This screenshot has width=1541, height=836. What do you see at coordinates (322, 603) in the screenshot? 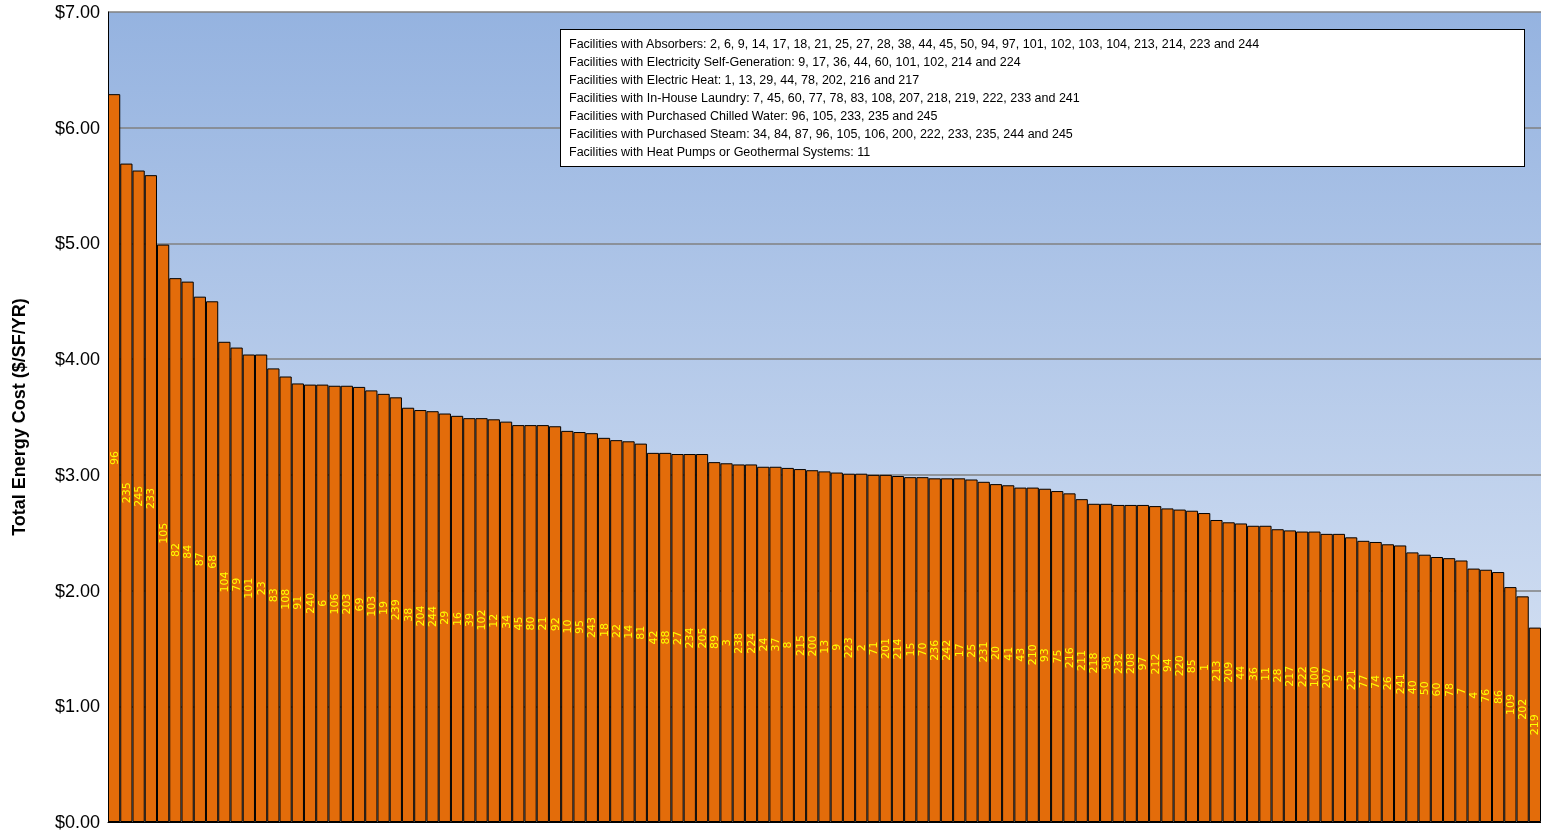
I see `x-tick-label: 6` at bounding box center [322, 603].